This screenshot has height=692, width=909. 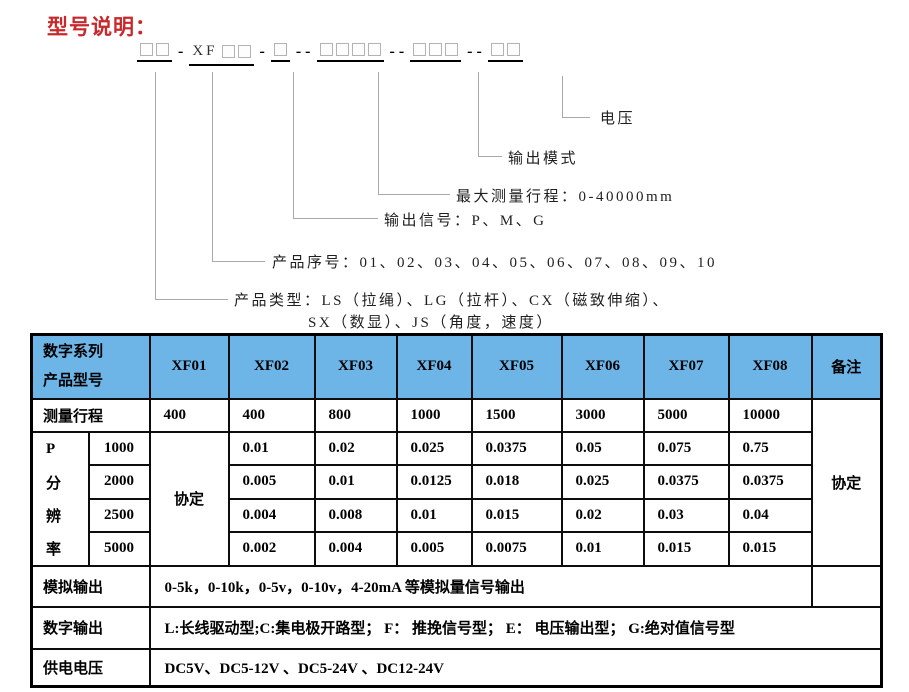 What do you see at coordinates (770, 515) in the screenshot?
I see `table-cell: 0.04` at bounding box center [770, 515].